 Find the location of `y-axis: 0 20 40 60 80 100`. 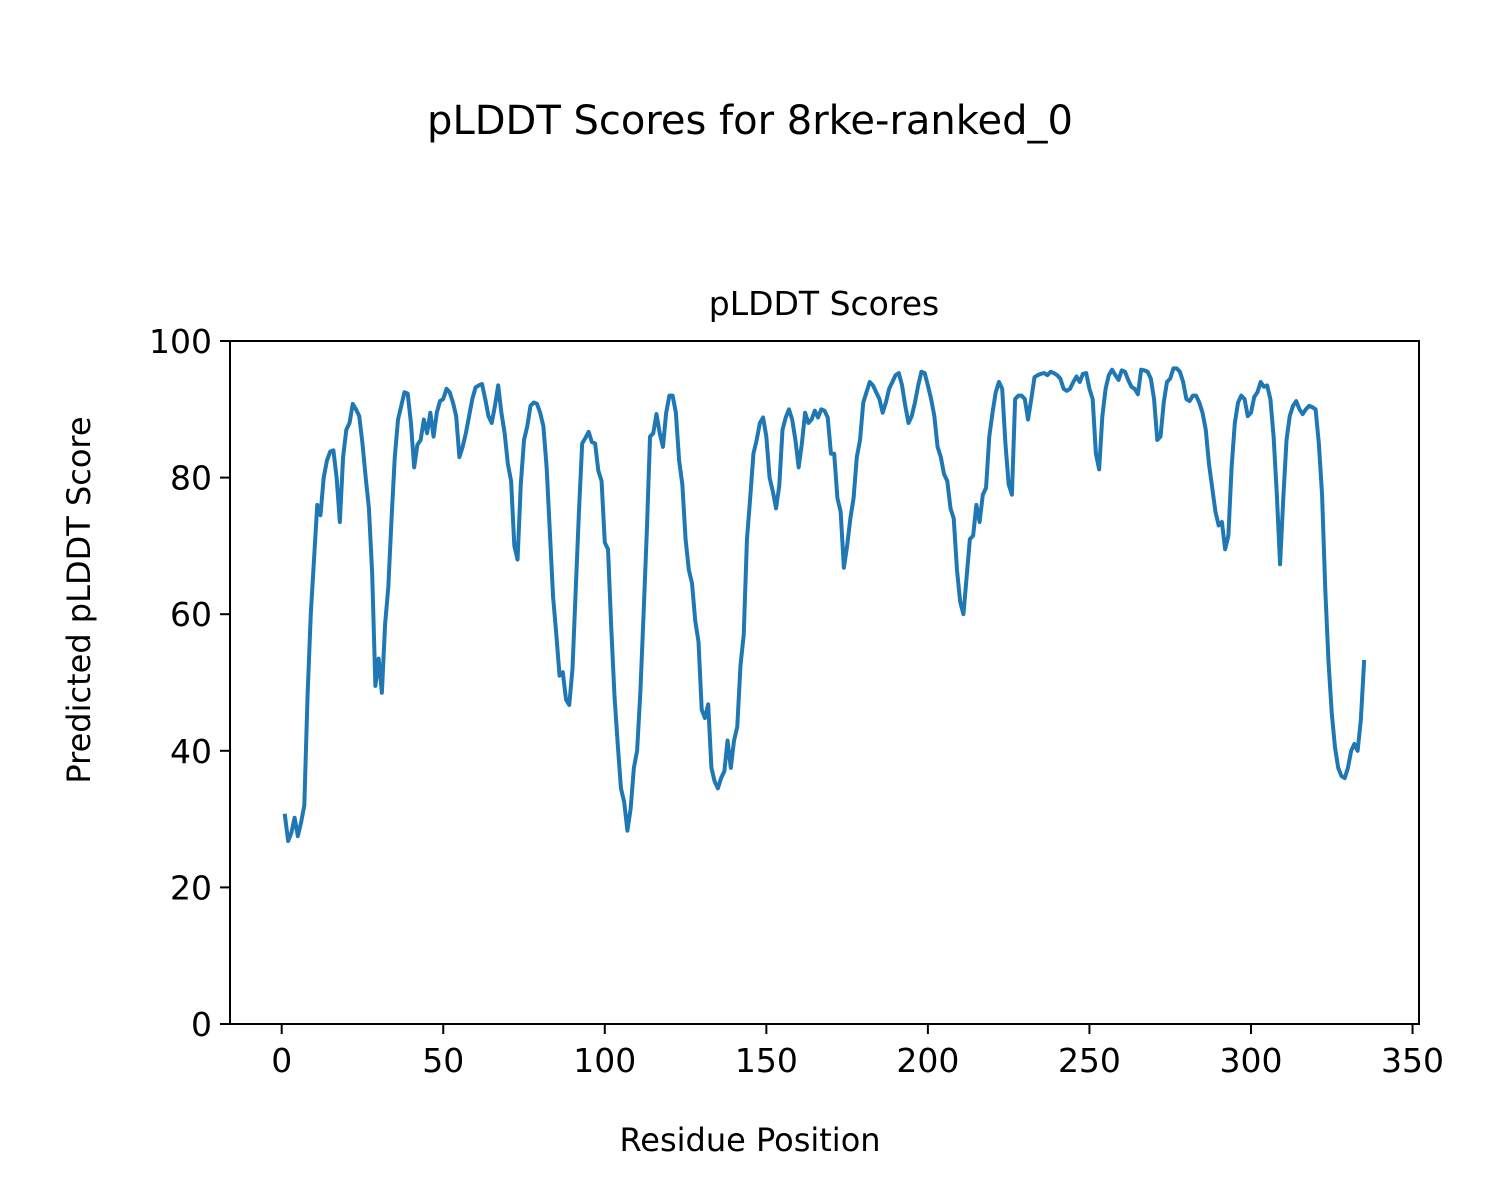

y-axis: 0 20 40 60 80 100 is located at coordinates (189, 683).